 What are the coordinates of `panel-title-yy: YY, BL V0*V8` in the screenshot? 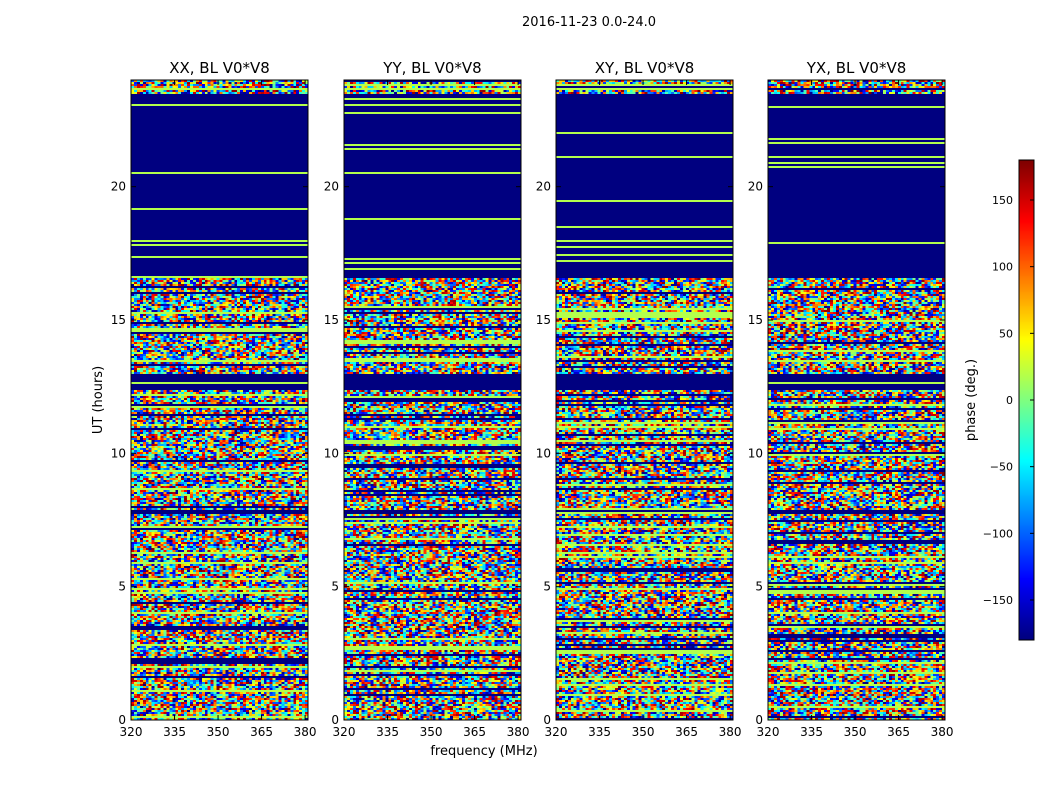 It's located at (431, 68).